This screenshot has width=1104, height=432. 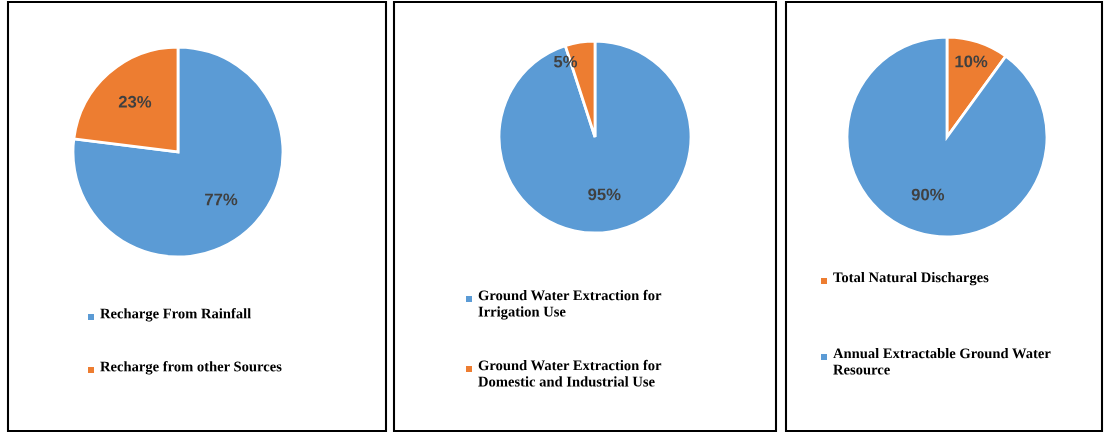 I want to click on data-label: 10%, so click(x=971, y=61).